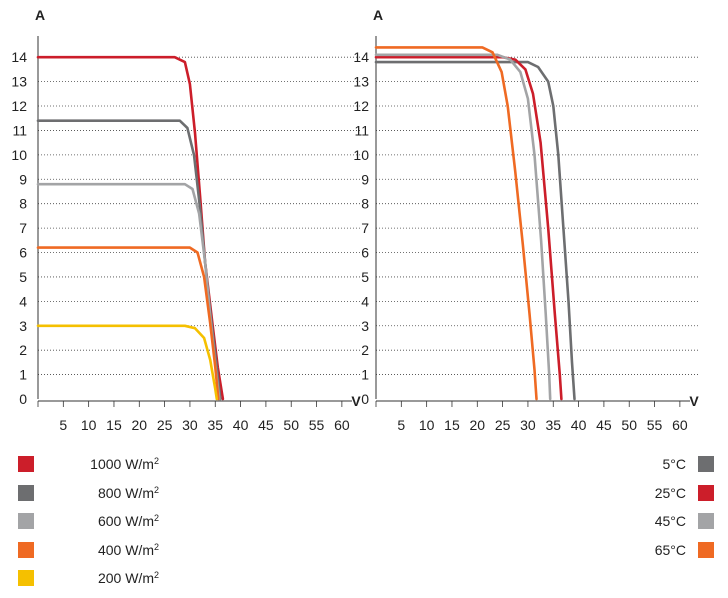 The image size is (728, 598). I want to click on legend-label: 45°C, so click(670, 521).